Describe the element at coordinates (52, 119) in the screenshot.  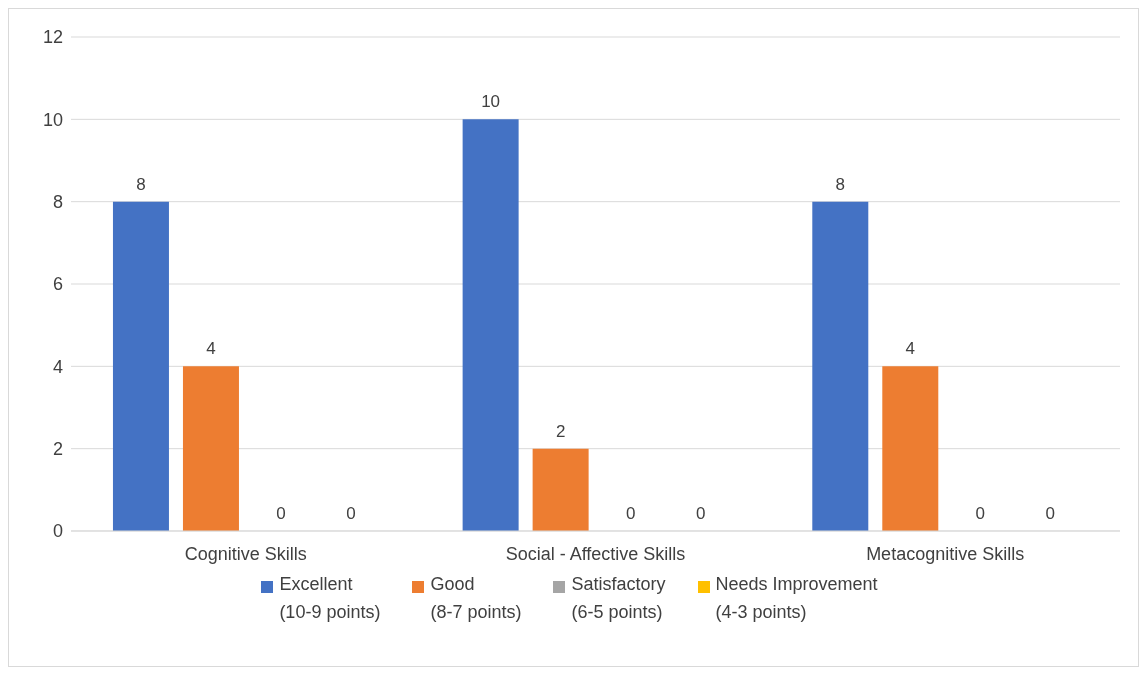
I see `y-tick-label: 10` at that location.